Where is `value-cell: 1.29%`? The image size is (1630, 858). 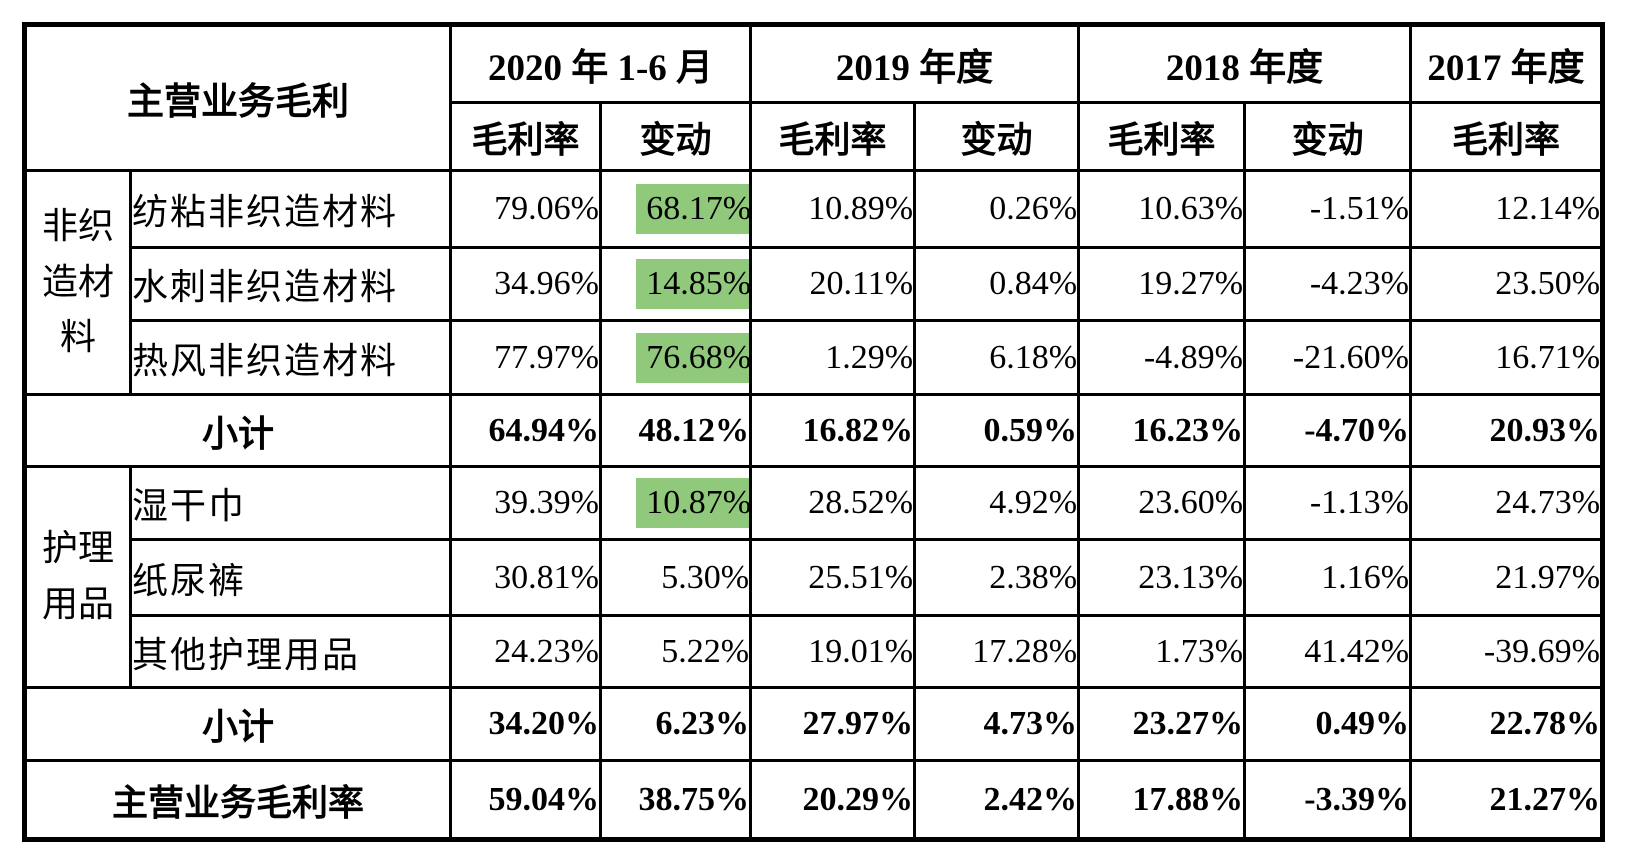
value-cell: 1.29% is located at coordinates (833, 357).